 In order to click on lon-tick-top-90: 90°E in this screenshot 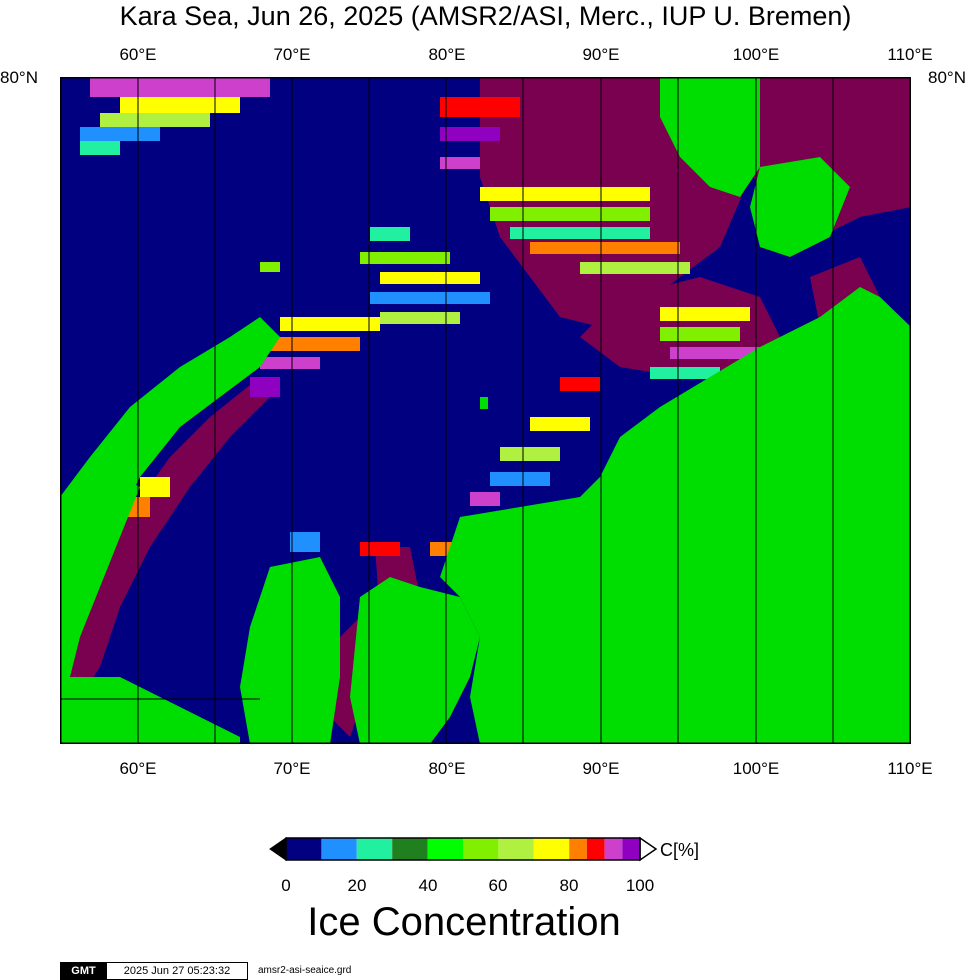, I will do `click(601, 54)`.